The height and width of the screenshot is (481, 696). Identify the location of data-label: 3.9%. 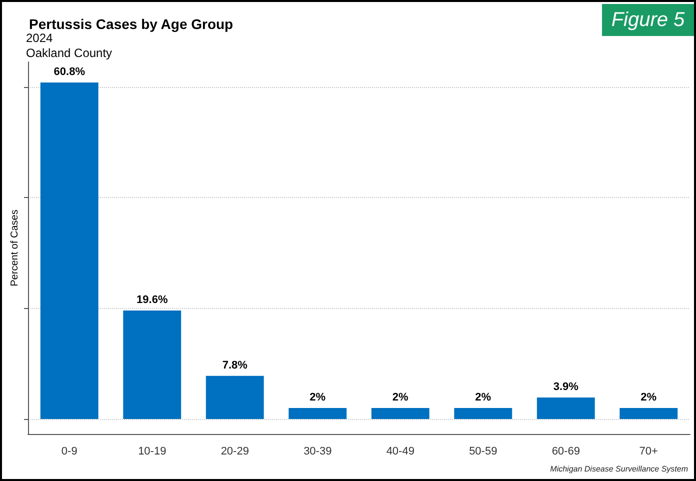
(566, 386).